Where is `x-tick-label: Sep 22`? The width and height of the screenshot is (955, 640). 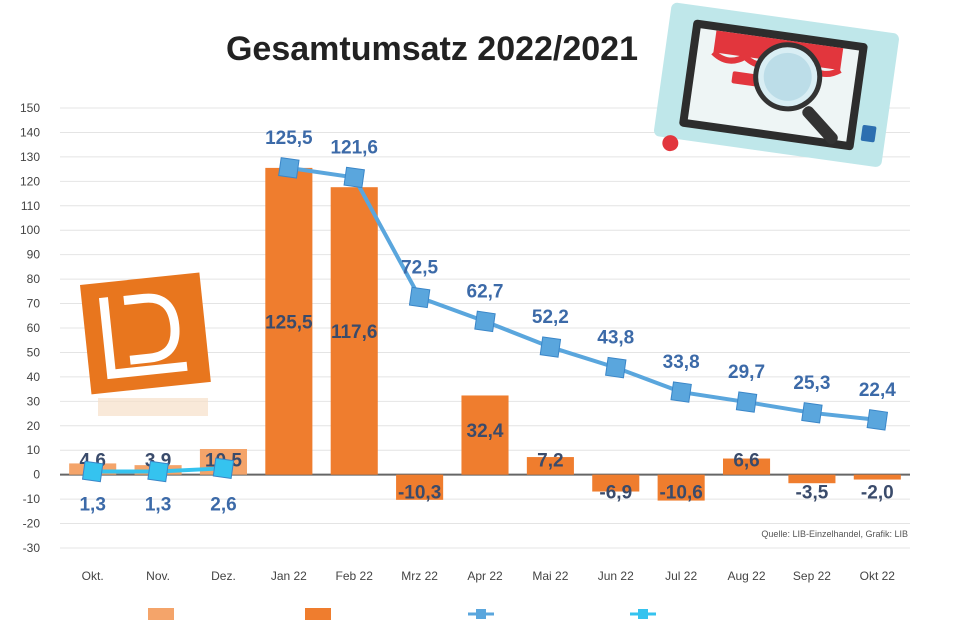 x-tick-label: Sep 22 is located at coordinates (812, 576).